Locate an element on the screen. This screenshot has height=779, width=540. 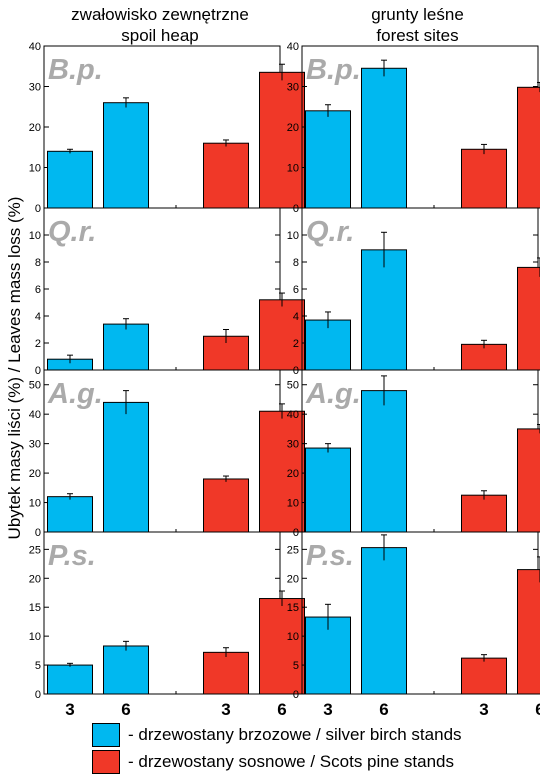
column-title-line2: forest sites is located at coordinates (417, 35).